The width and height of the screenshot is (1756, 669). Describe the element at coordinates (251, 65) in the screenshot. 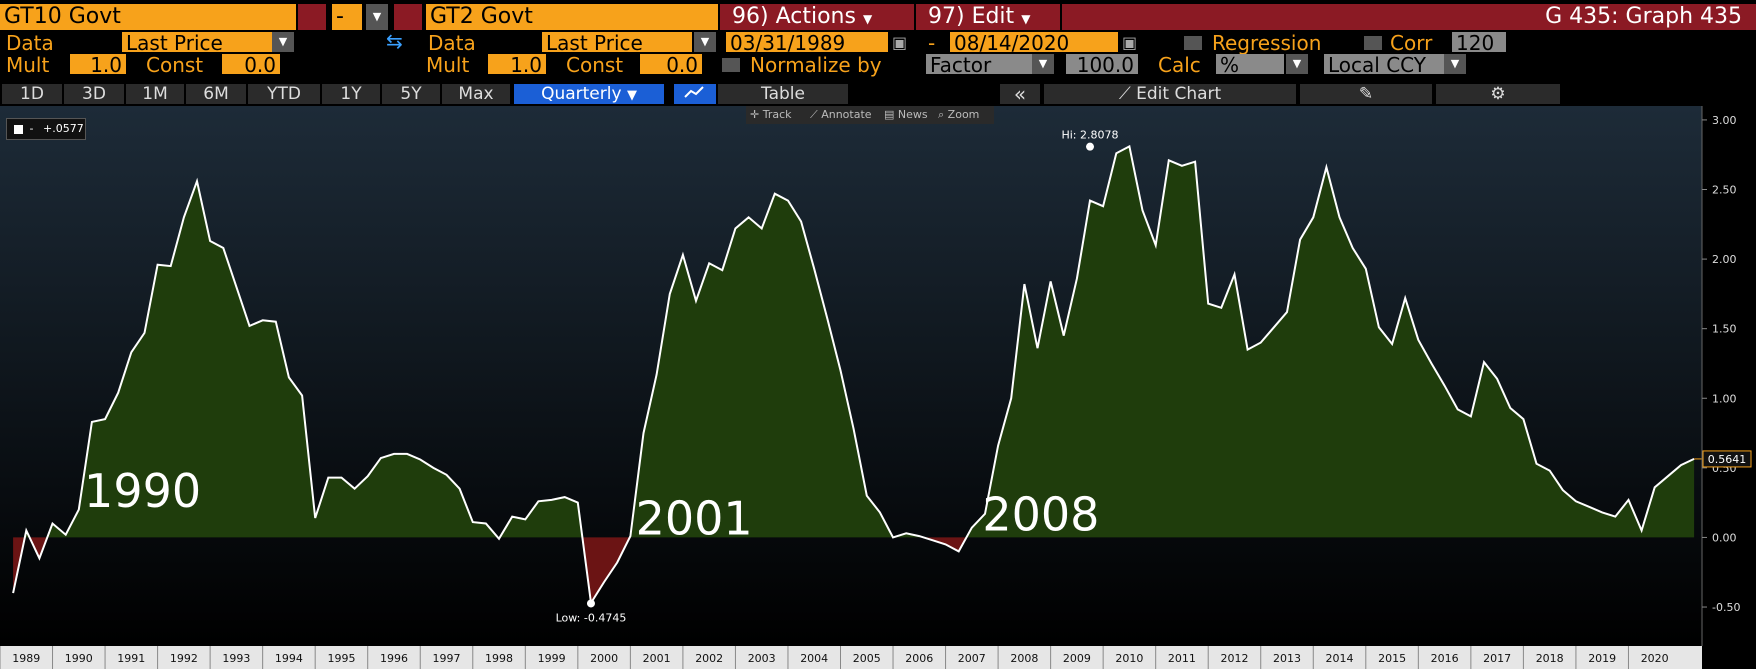

I see `const1-input: 0.0` at that location.